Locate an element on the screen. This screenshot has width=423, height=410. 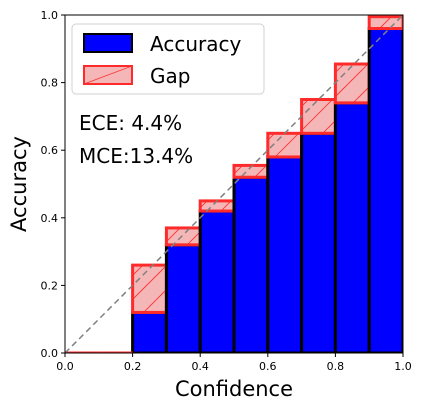
legend-swatch-accuracy is located at coordinates (108, 43).